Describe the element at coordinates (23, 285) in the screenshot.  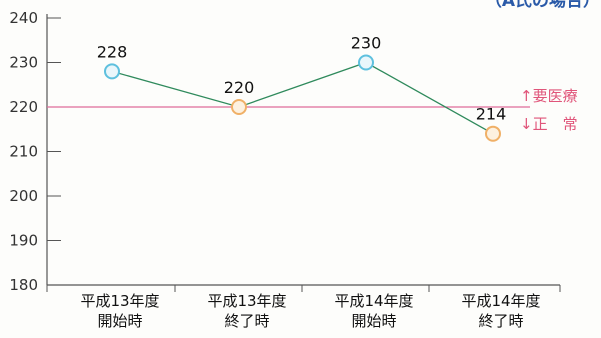
I see `y-tick-label-180: 180` at that location.